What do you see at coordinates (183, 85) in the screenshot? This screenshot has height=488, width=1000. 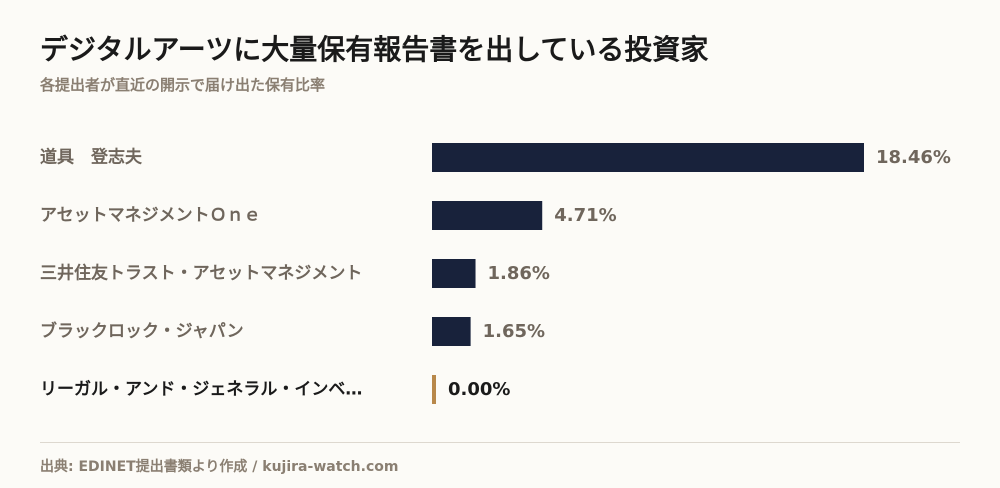 I see `chart-subtitle: 各提出者が直近の開示で届け出た保有比率` at bounding box center [183, 85].